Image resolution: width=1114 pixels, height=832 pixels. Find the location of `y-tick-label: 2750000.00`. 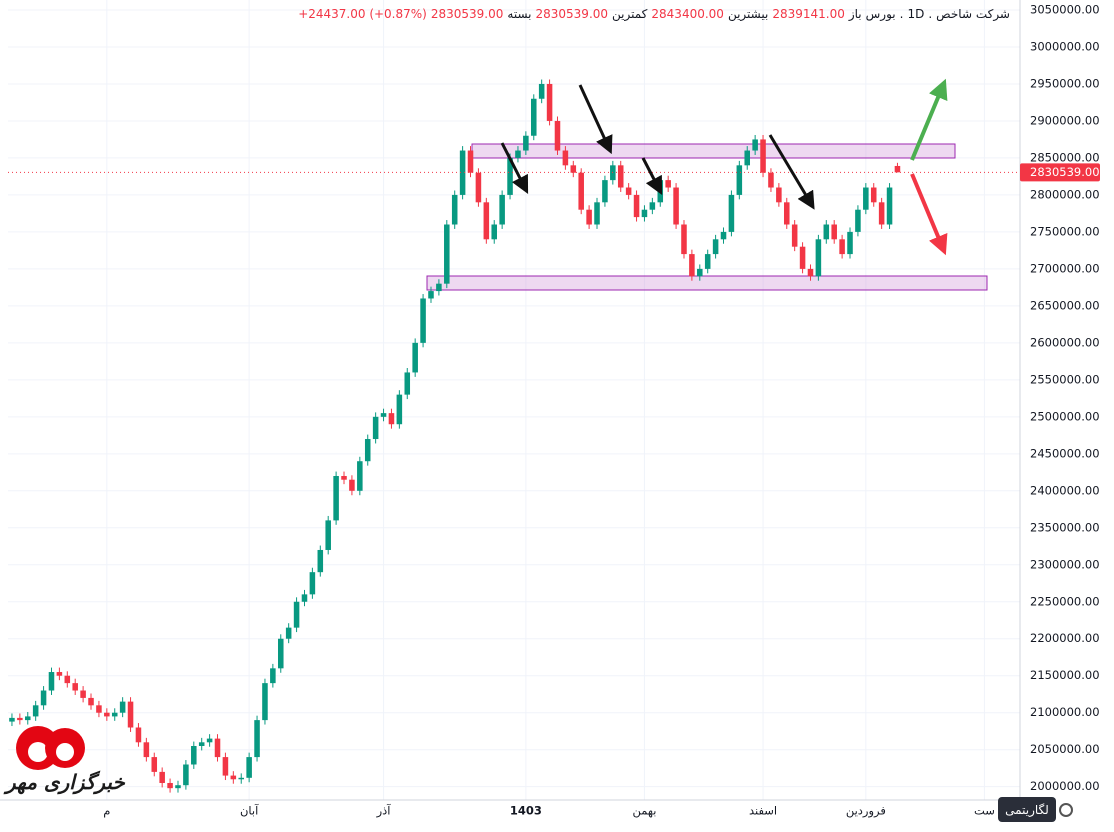

y-tick-label: 2750000.00 is located at coordinates (1065, 231).